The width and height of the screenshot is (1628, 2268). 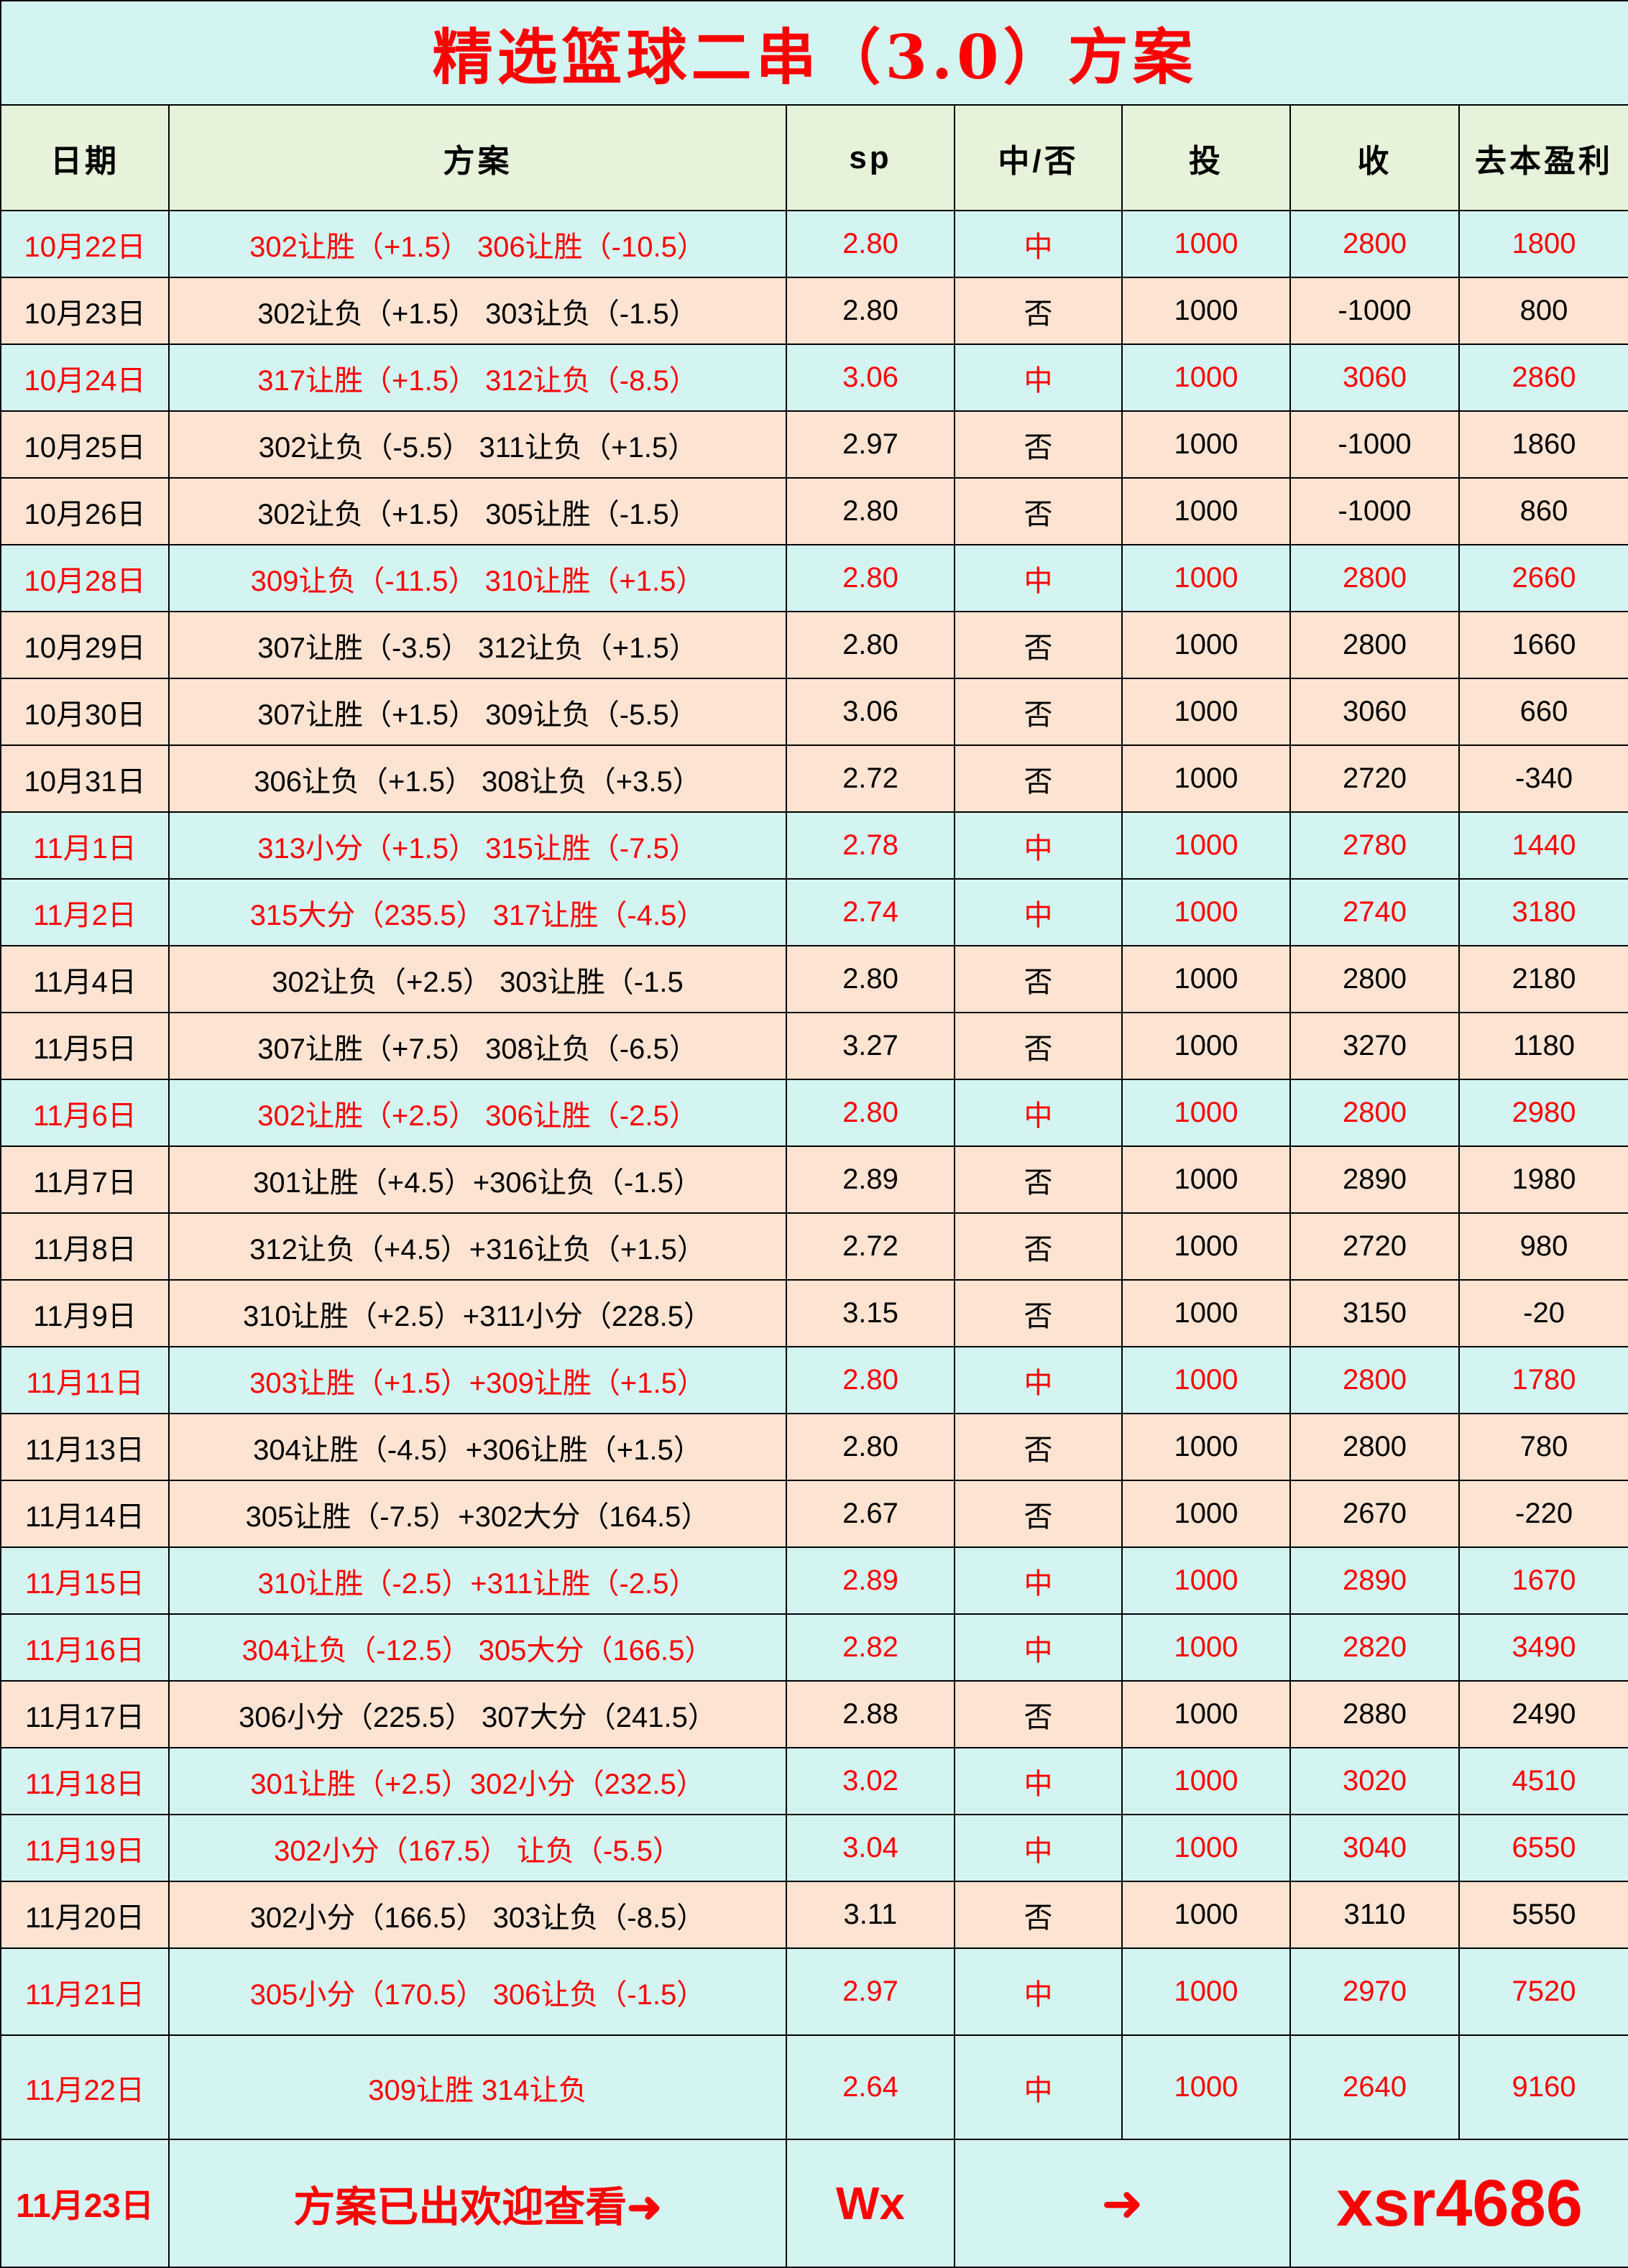 I want to click on sp-cell: 2.89, so click(x=871, y=1180).